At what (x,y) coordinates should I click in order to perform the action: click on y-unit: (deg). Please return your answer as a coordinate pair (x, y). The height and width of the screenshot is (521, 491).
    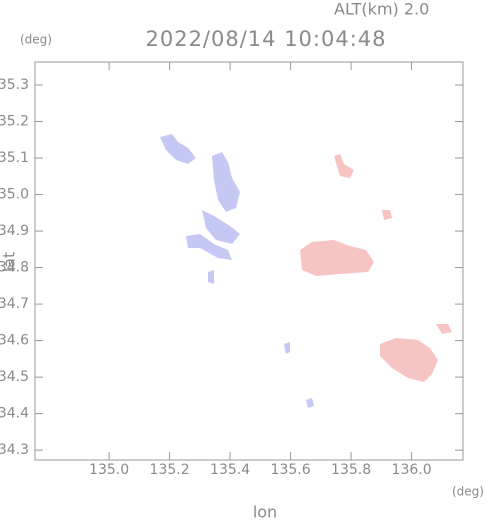
    Looking at the image, I should click on (36, 40).